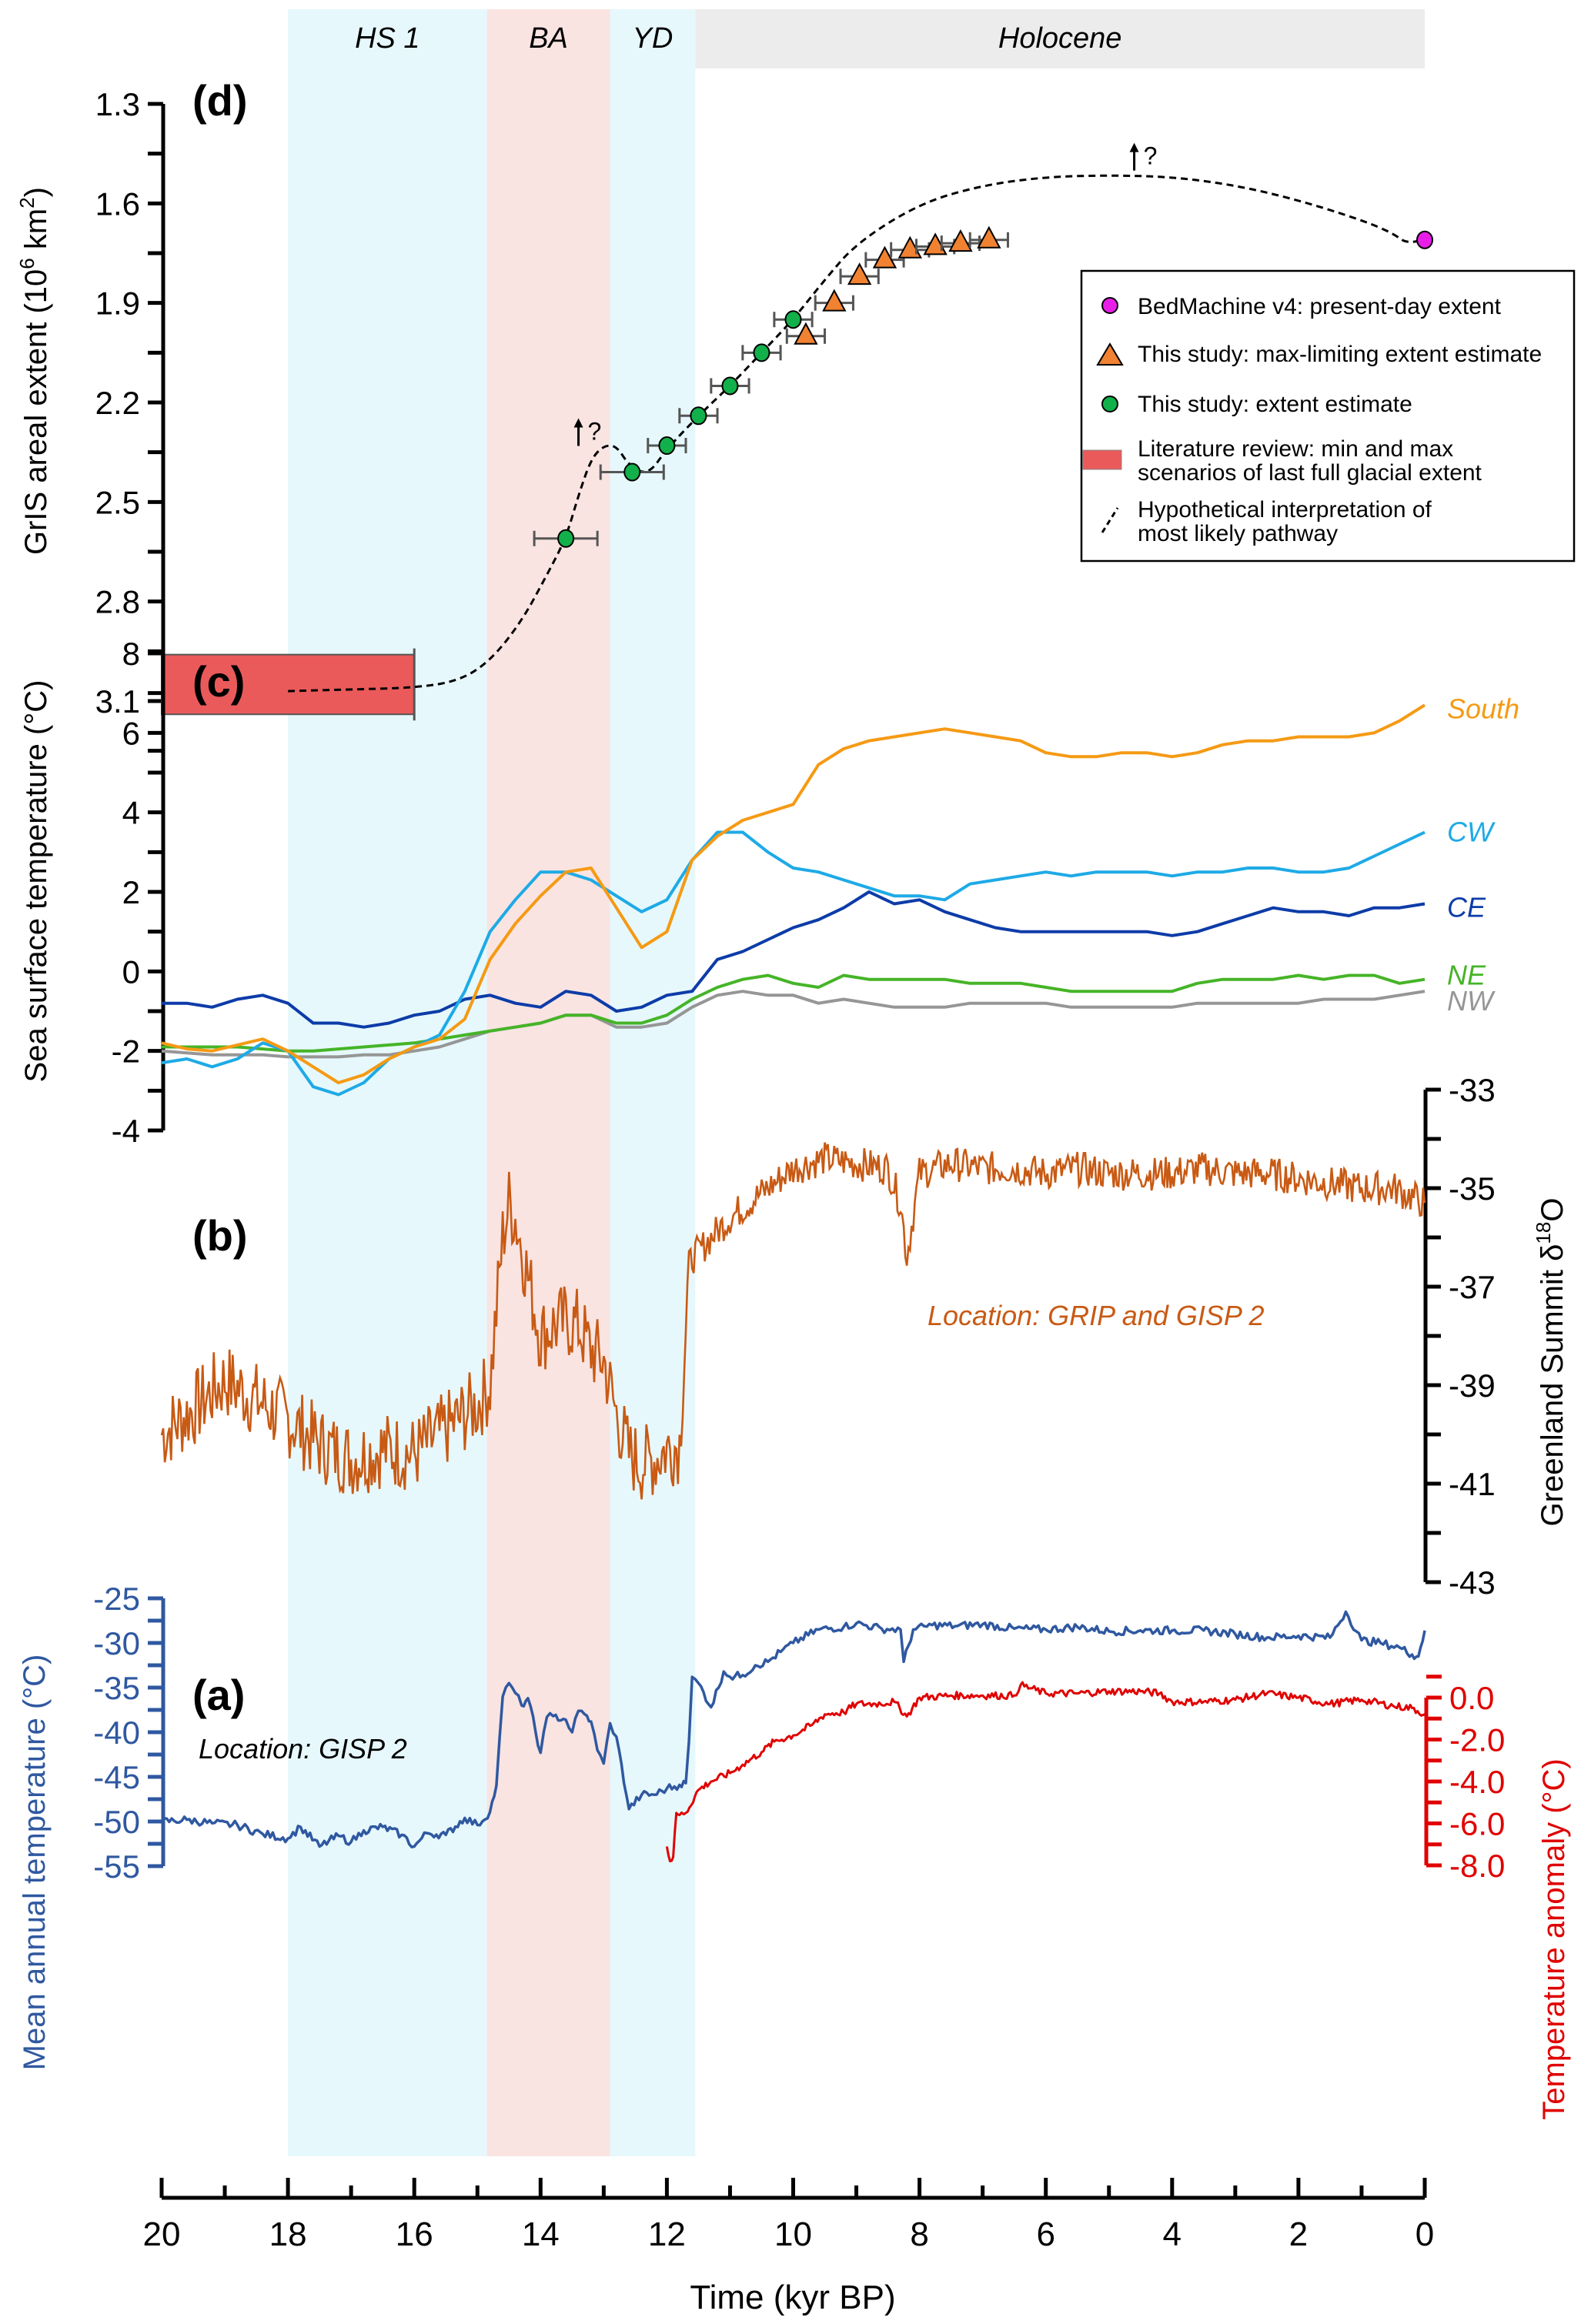 The width and height of the screenshot is (1591, 2324). I want to click on a-right-axis-tick-label: -6.0, so click(1477, 1824).